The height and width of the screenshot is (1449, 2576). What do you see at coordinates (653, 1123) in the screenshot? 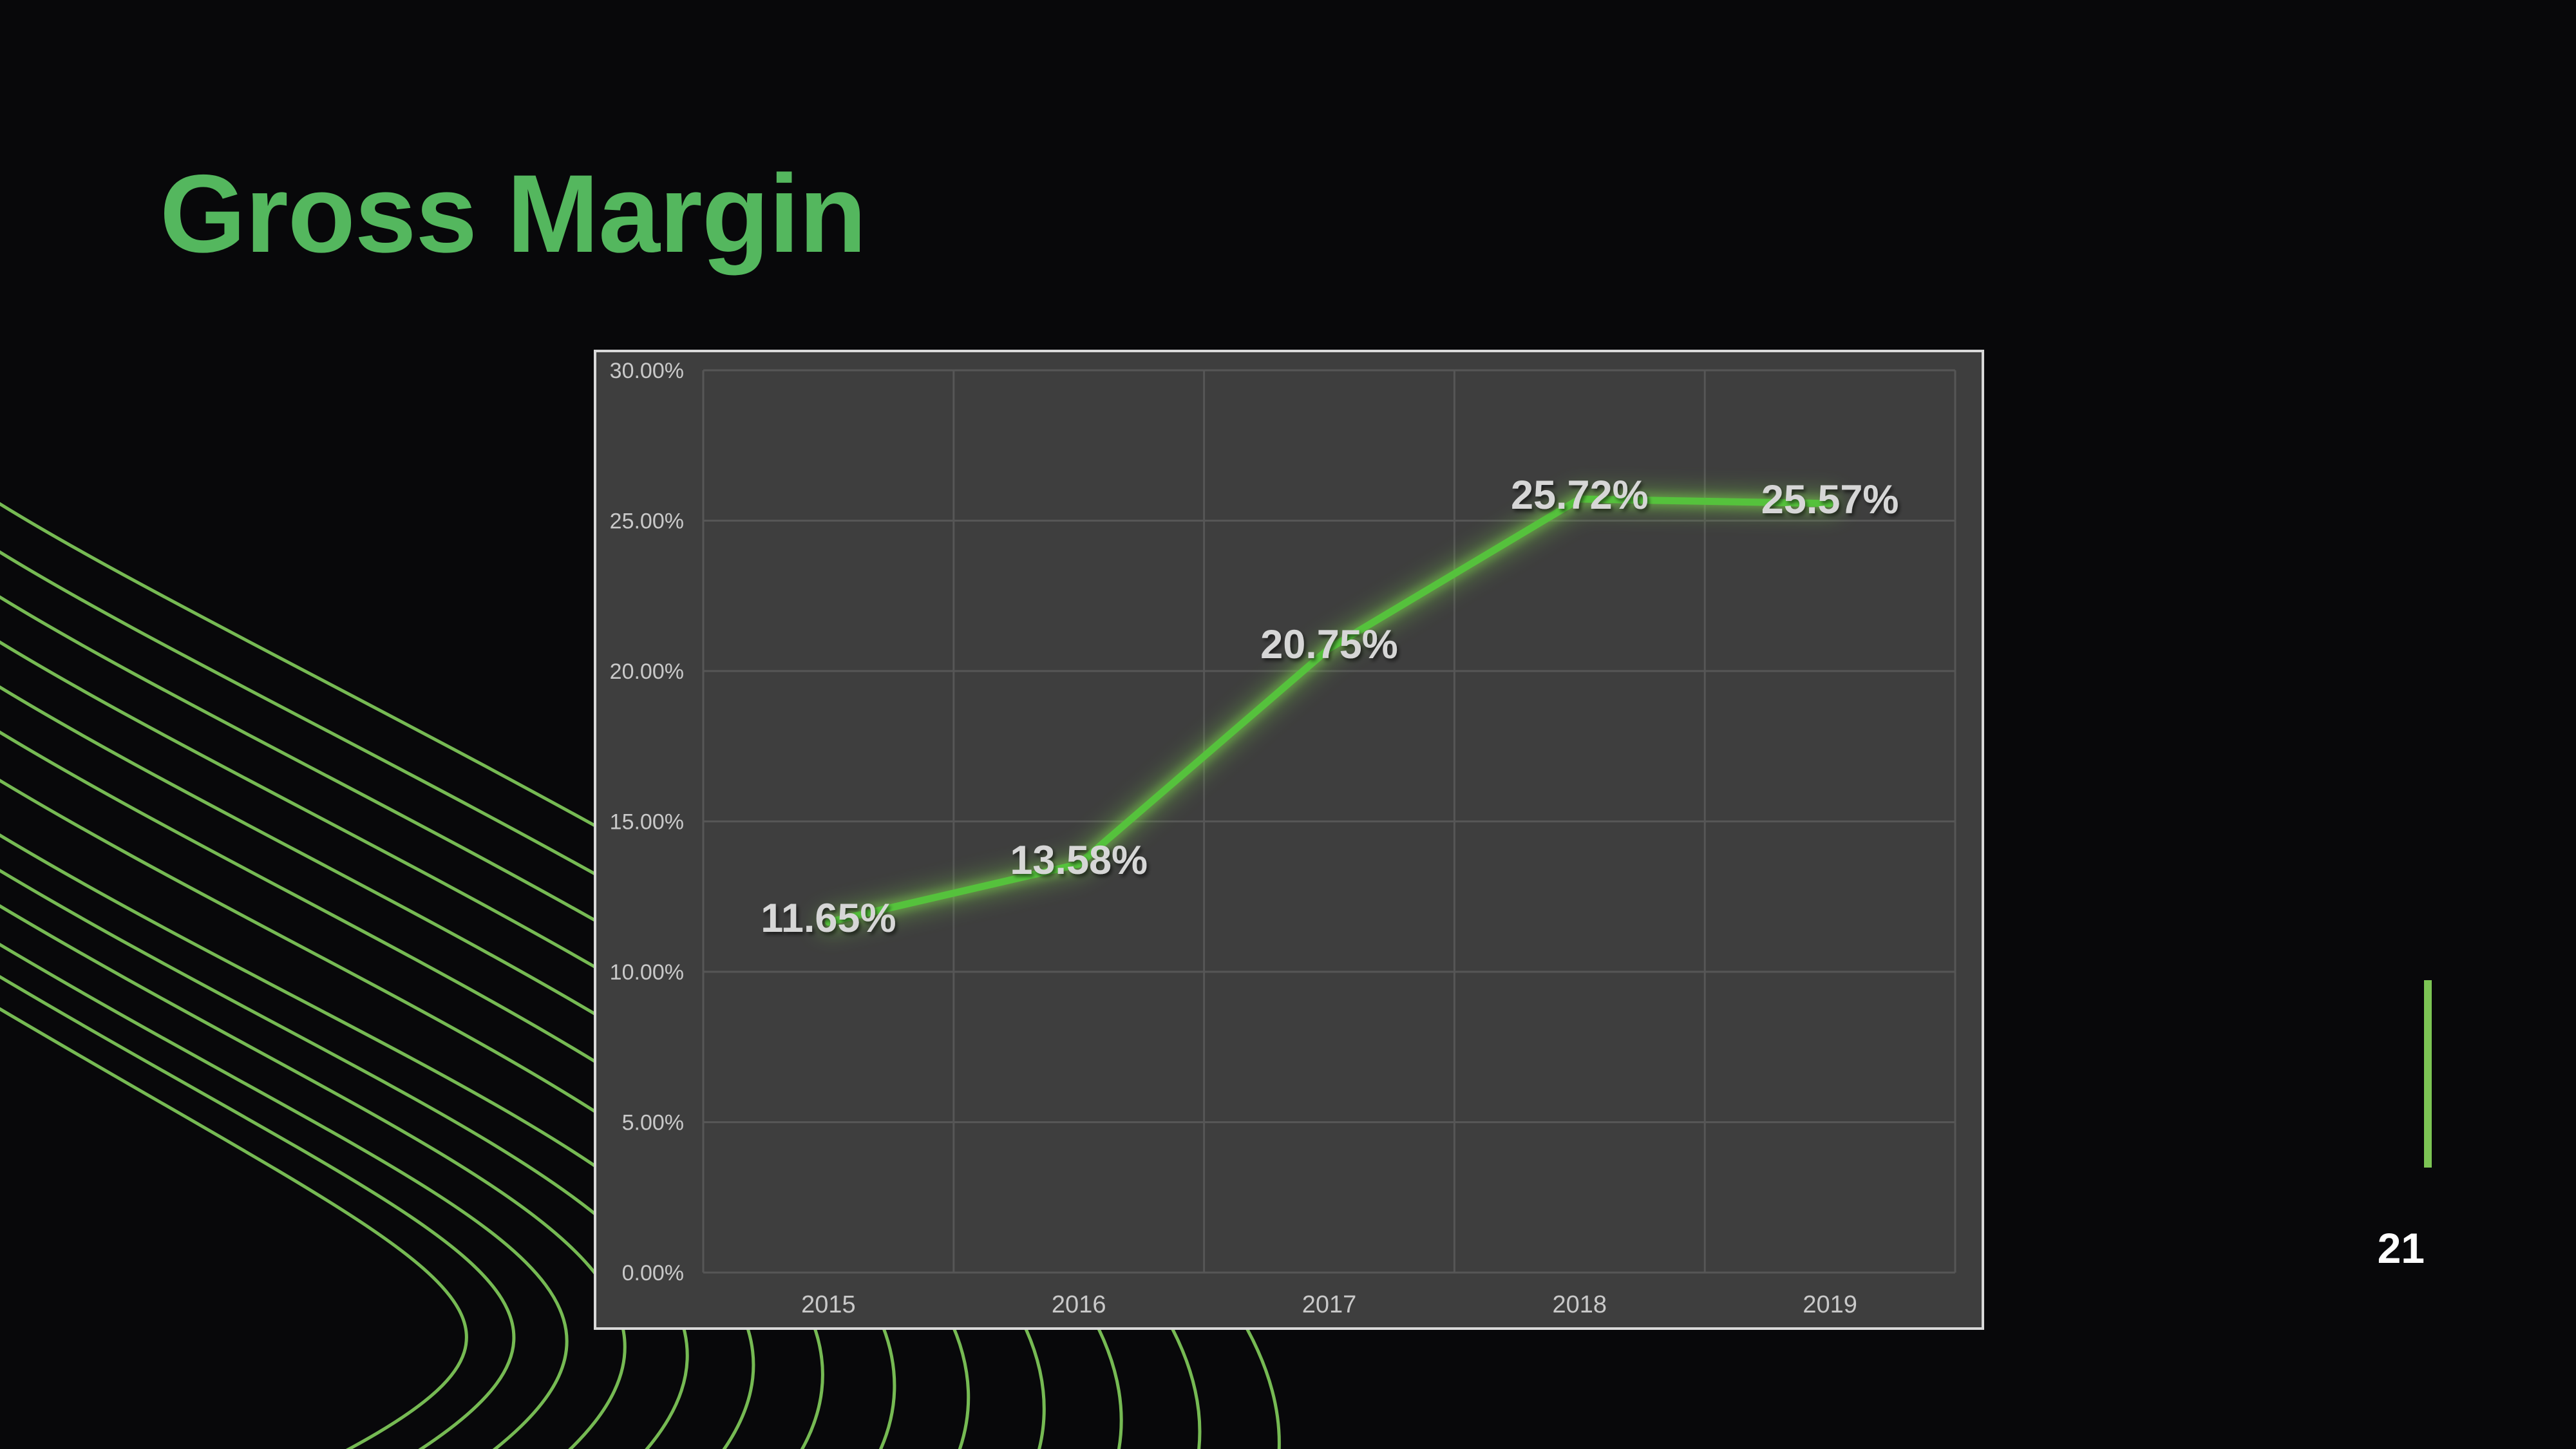
I see `y-axis-tick-label: 5.00%` at bounding box center [653, 1123].